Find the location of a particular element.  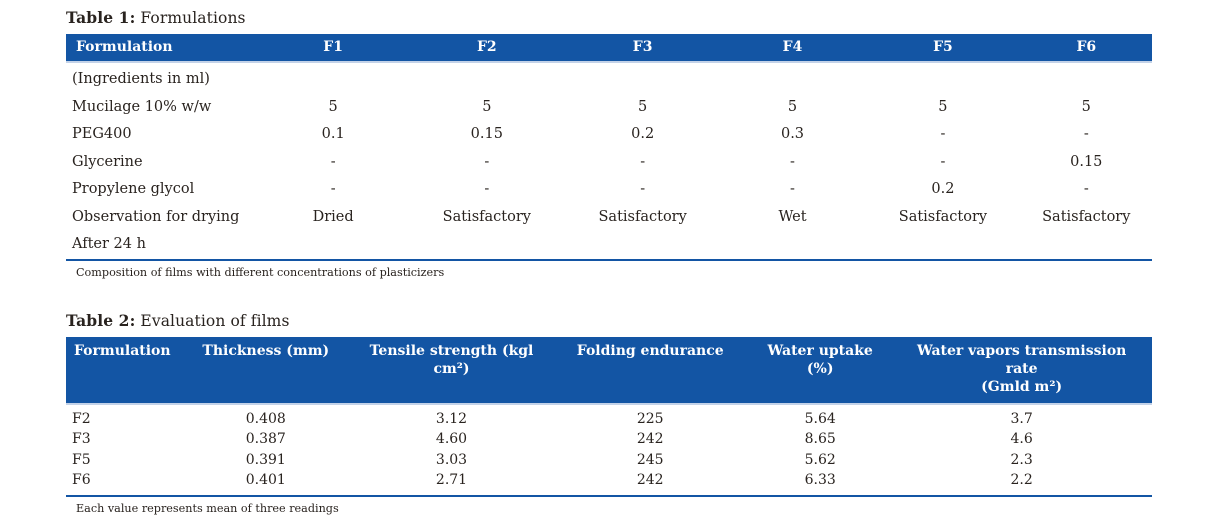

table-cell: 3.03 is located at coordinates (451, 459).